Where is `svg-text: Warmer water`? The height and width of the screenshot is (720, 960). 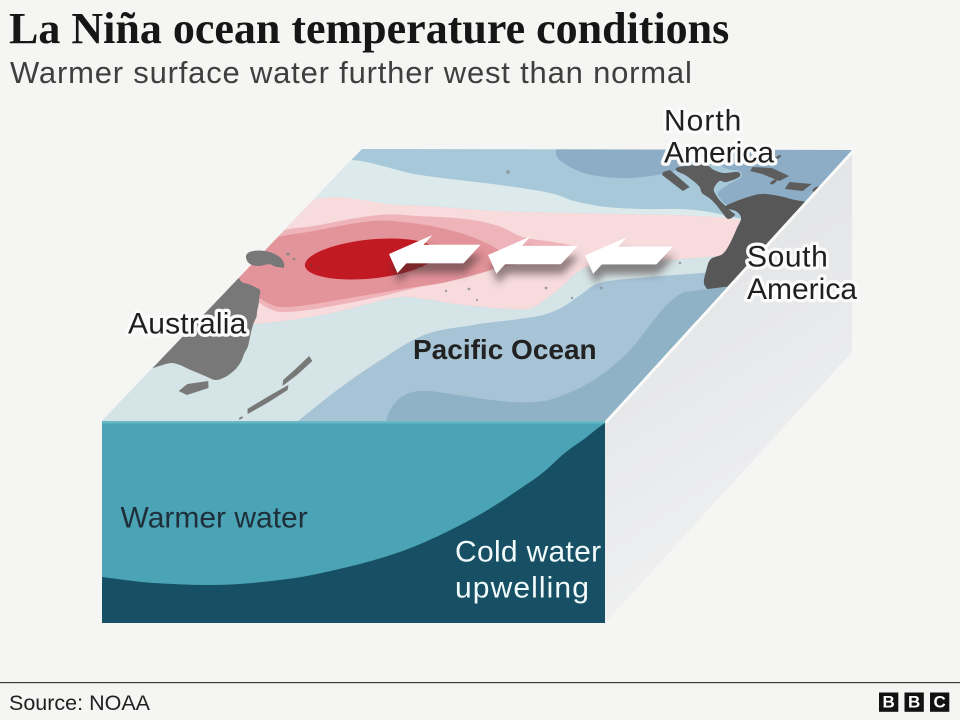
svg-text: Warmer water is located at coordinates (214, 518).